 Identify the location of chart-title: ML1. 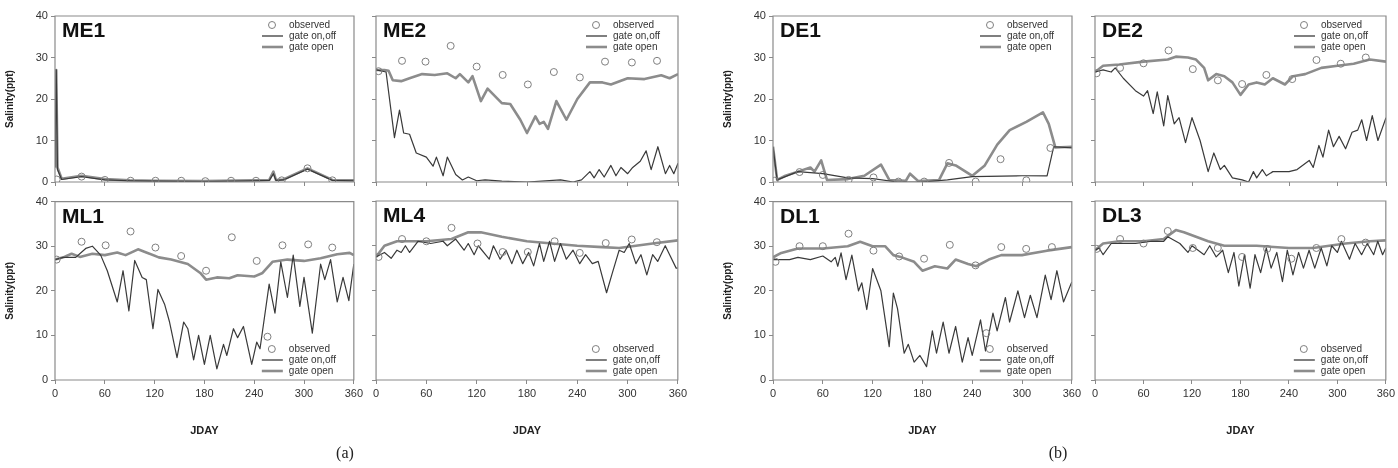
(83, 215).